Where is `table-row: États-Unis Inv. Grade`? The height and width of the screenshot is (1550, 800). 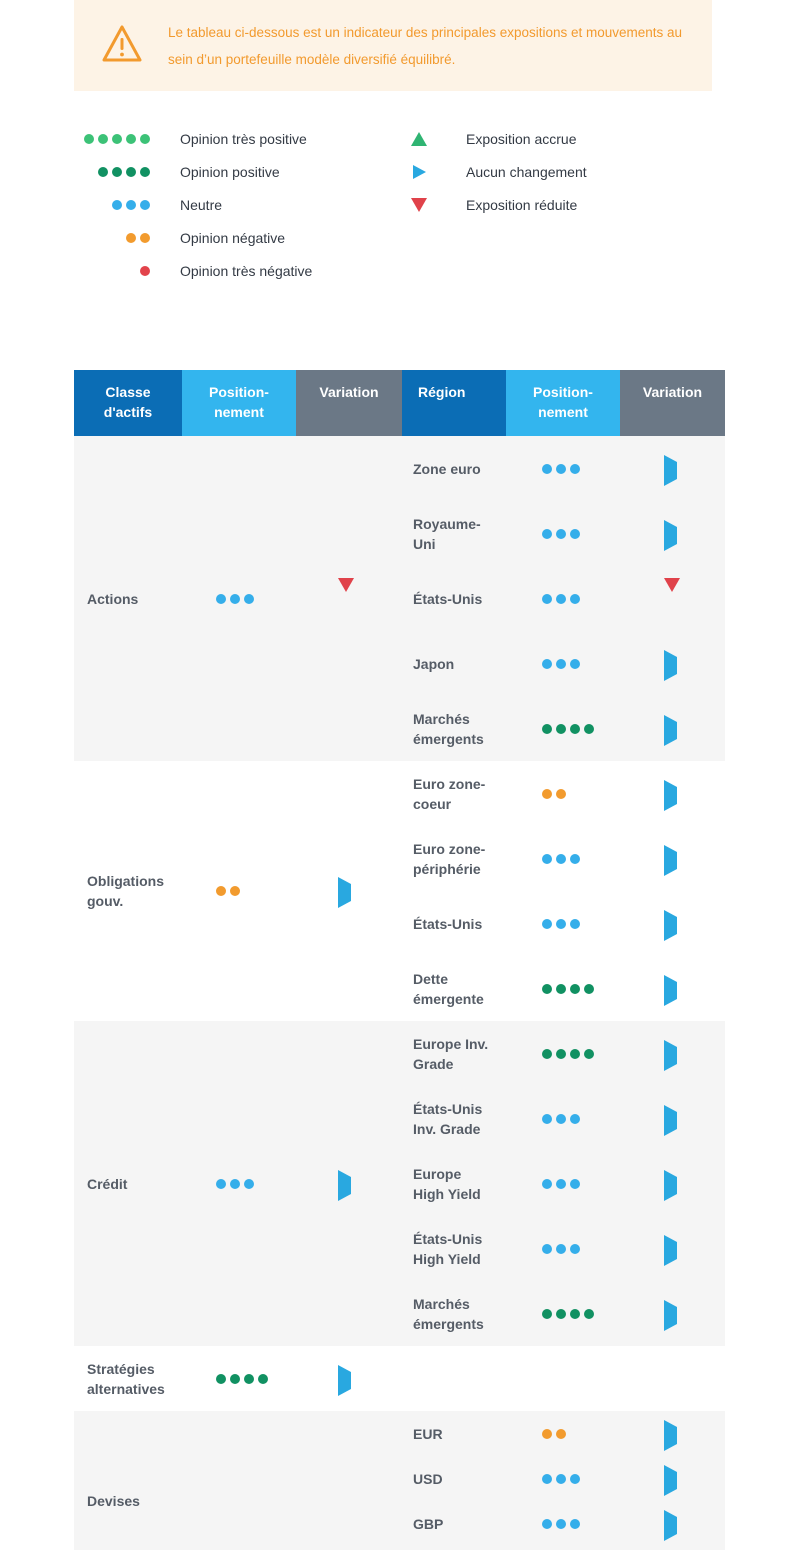 table-row: États-Unis Inv. Grade is located at coordinates (399, 1118).